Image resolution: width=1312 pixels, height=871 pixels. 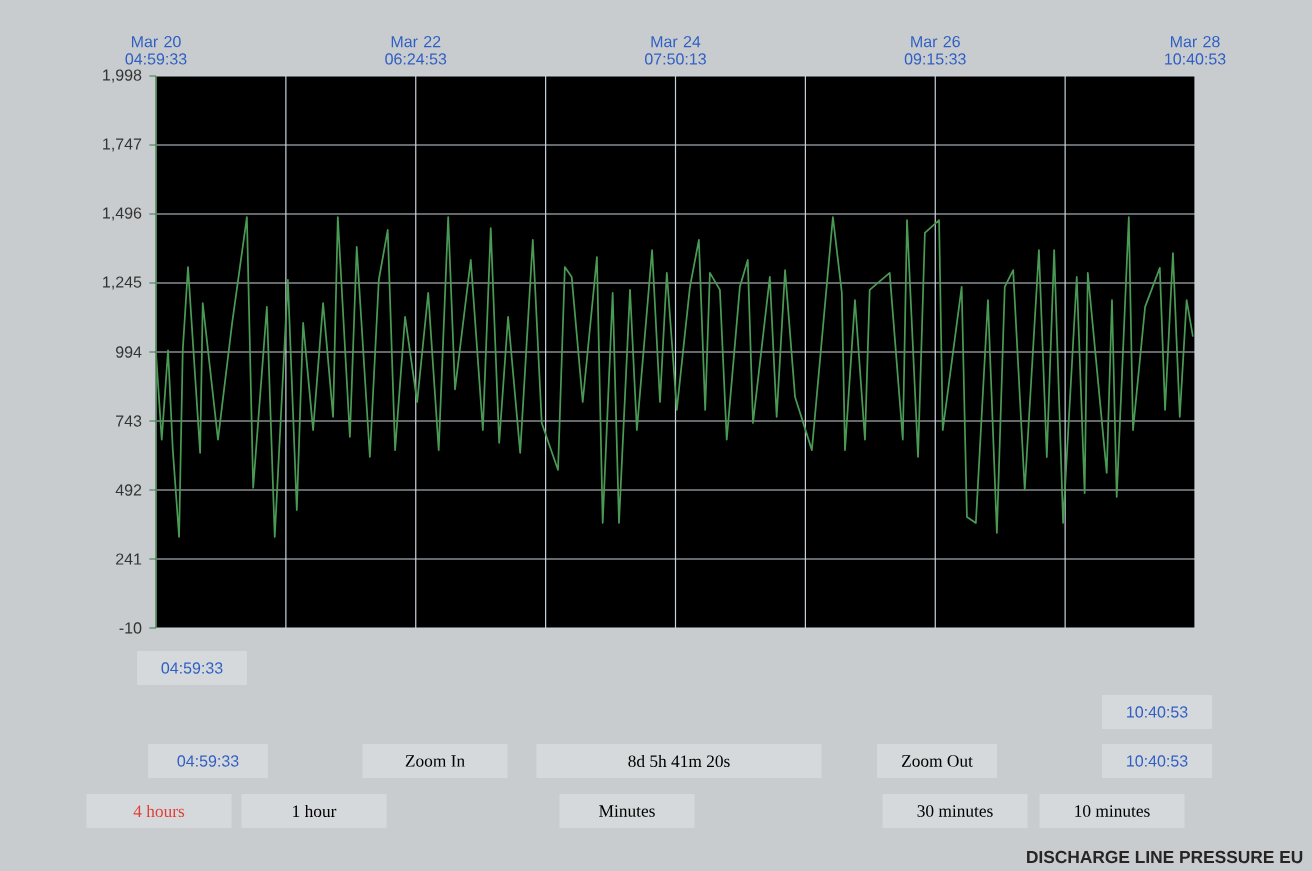 What do you see at coordinates (130, 628) in the screenshot?
I see `y-tick-label: -10` at bounding box center [130, 628].